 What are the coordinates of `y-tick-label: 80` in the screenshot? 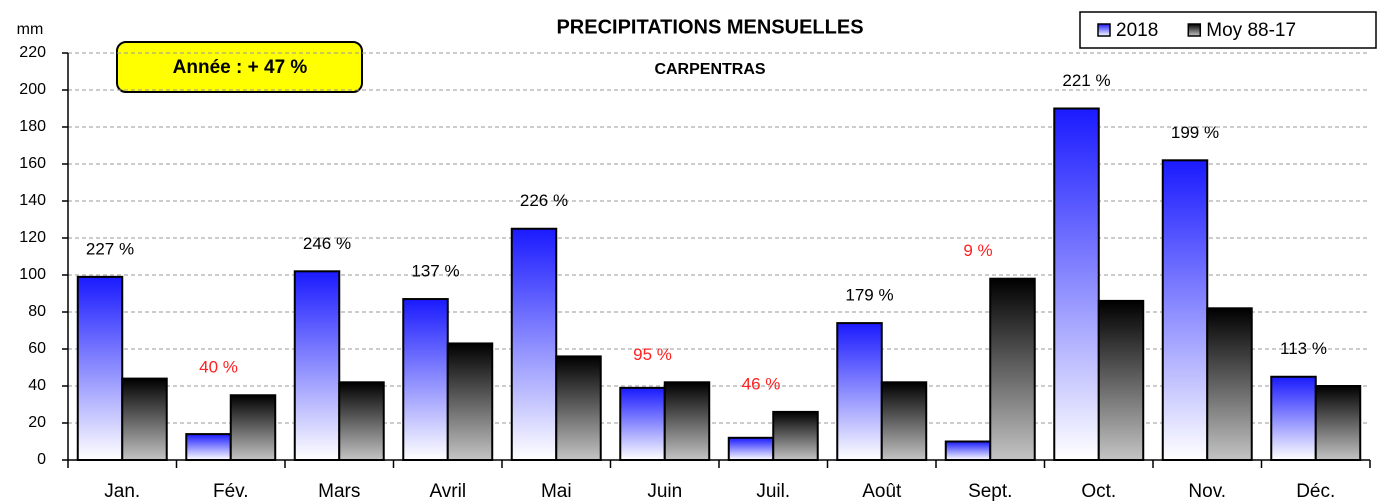 It's located at (37, 311).